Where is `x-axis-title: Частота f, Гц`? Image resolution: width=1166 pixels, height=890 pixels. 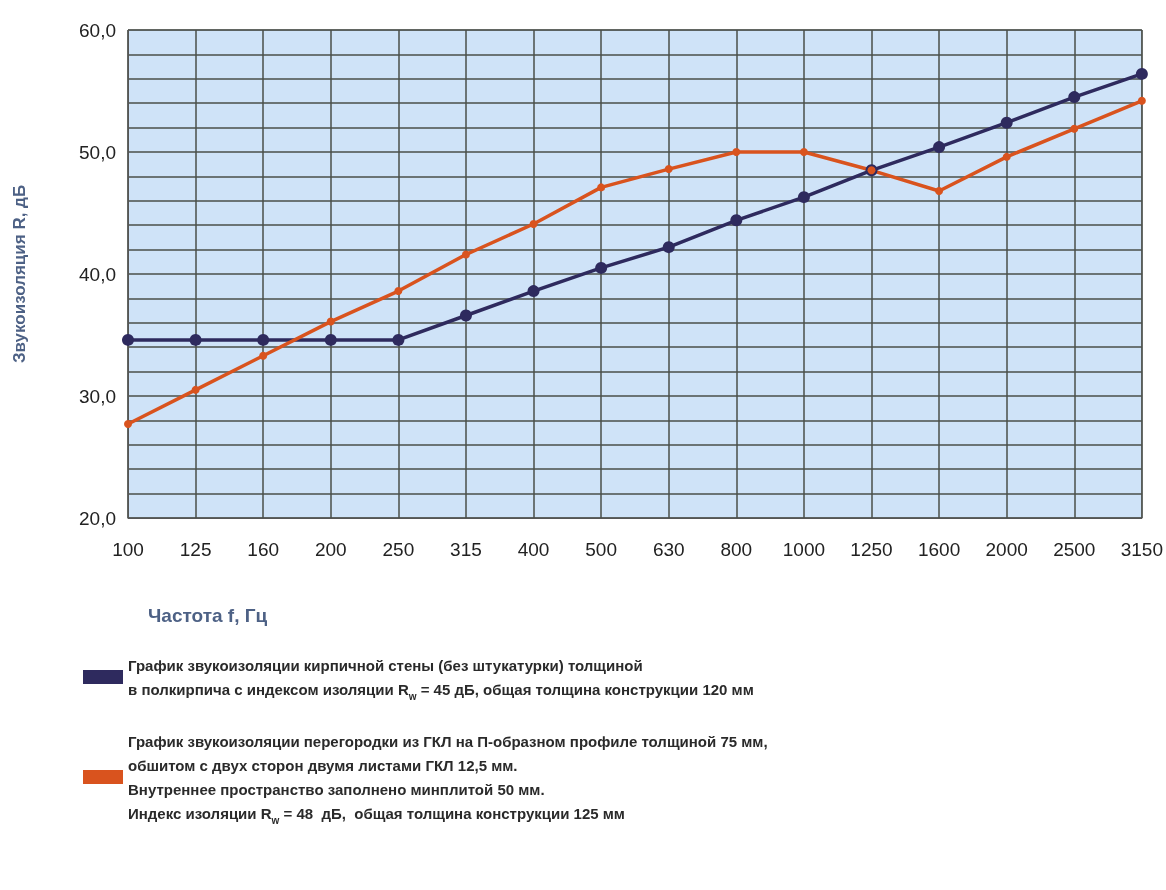 x-axis-title: Частота f, Гц is located at coordinates (208, 615).